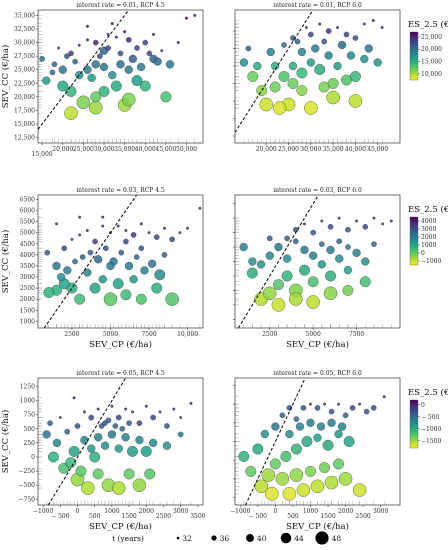  What do you see at coordinates (30, 429) in the screenshot?
I see `y-tick-label: 500` at bounding box center [30, 429].